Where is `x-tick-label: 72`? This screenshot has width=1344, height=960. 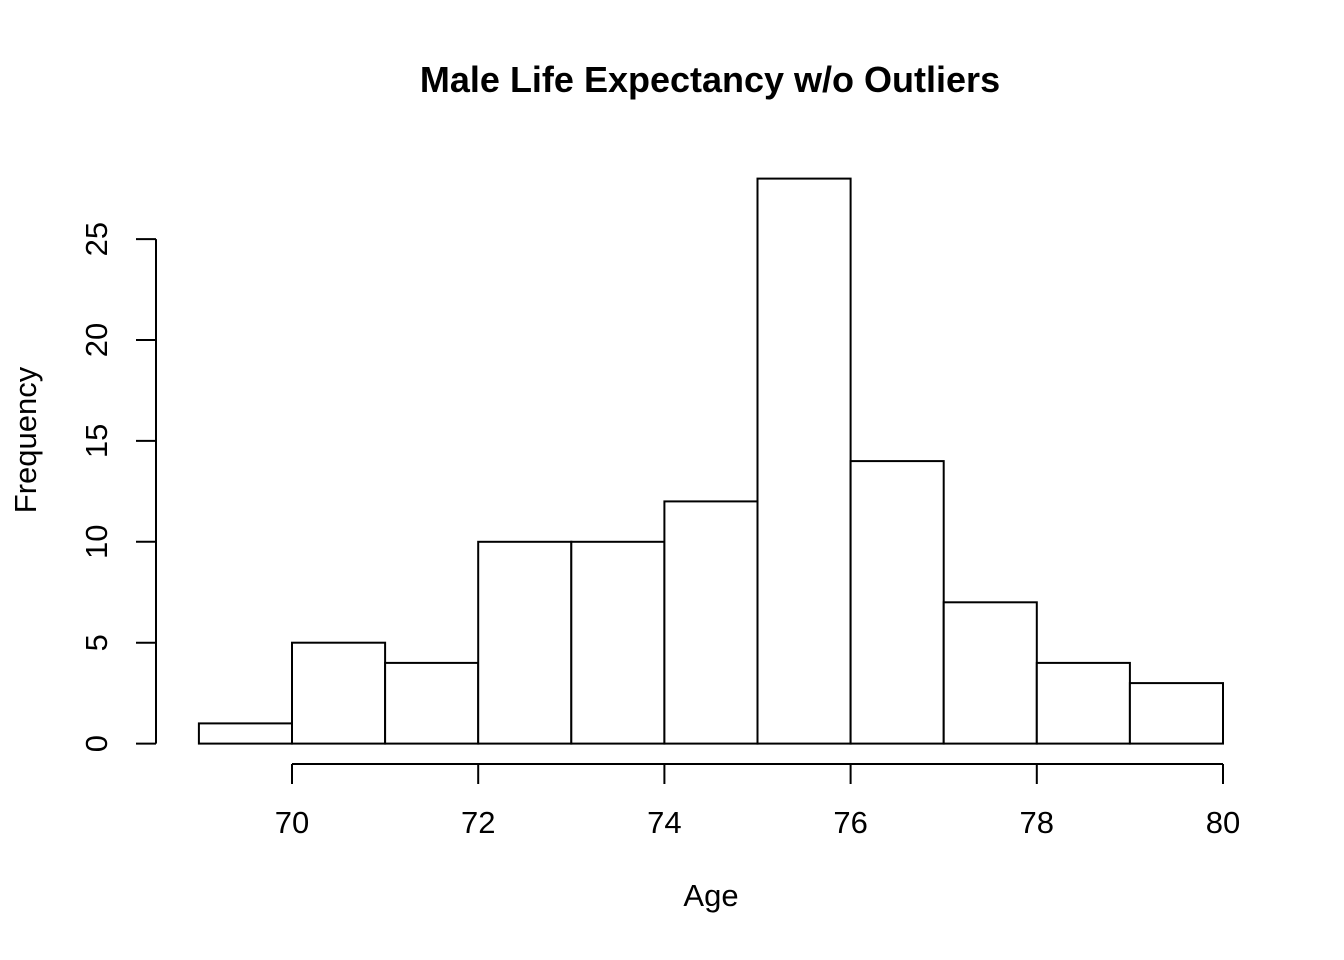 x-tick-label: 72 is located at coordinates (478, 822).